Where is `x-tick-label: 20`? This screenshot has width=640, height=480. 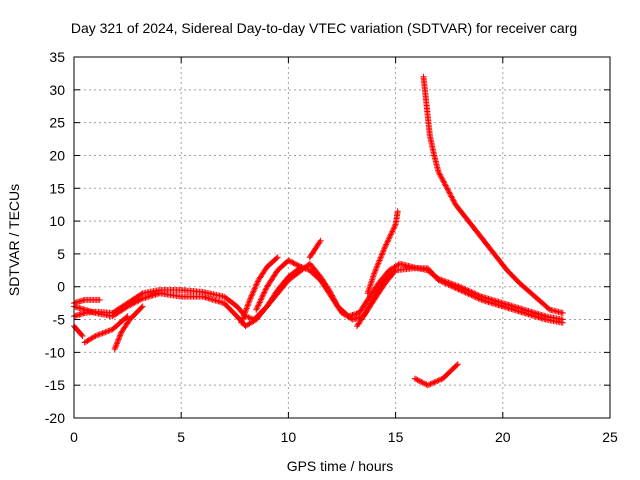 x-tick-label: 20 is located at coordinates (503, 437).